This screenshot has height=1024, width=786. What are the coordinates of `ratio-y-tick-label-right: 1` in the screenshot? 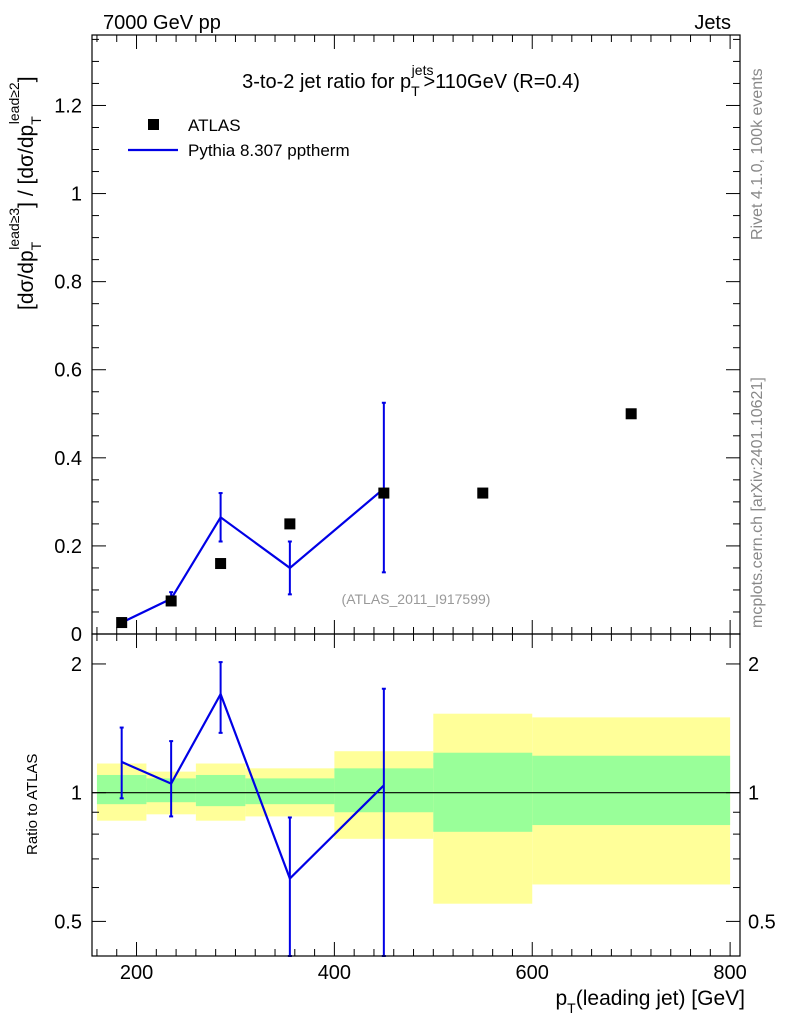 It's located at (753, 794).